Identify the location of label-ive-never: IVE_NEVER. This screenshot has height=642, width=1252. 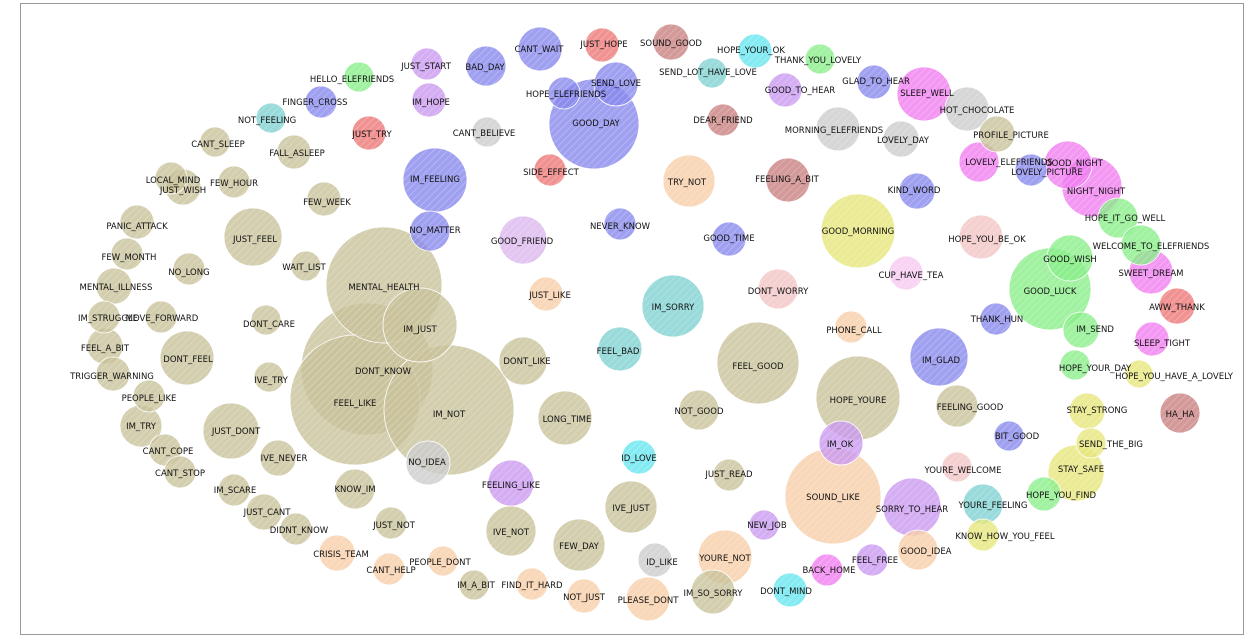
(284, 459).